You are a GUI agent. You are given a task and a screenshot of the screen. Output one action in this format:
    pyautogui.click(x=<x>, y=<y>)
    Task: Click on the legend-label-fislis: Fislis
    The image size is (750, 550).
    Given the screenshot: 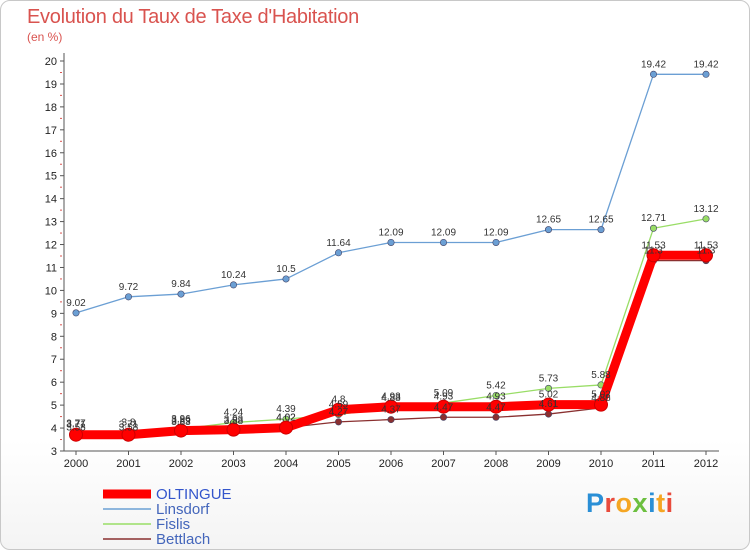 What is the action you would take?
    pyautogui.click(x=173, y=524)
    